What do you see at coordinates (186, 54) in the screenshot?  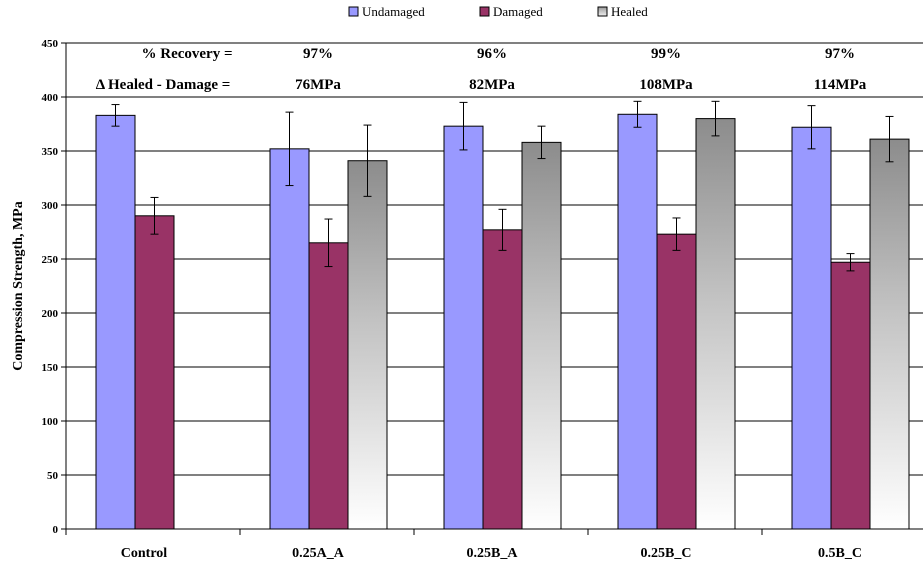 I see `recovery-label: % Recovery =` at bounding box center [186, 54].